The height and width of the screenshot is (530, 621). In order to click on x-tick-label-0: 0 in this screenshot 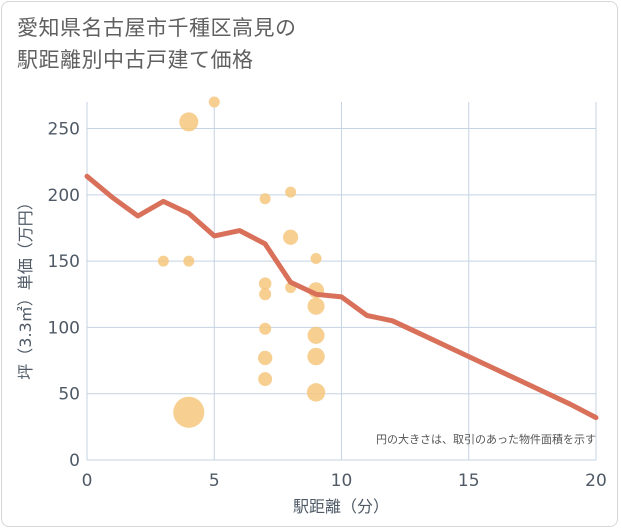, I will do `click(87, 481)`.